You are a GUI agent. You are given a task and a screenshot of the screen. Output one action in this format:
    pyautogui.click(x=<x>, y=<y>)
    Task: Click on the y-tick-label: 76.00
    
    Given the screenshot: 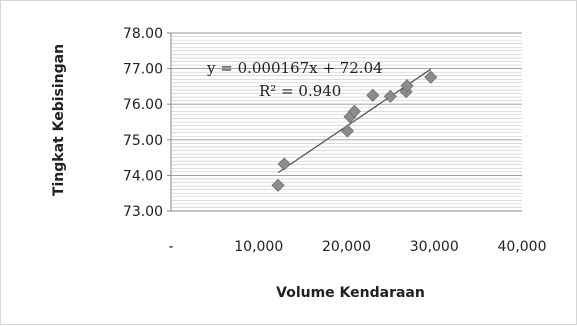 What is the action you would take?
    pyautogui.click(x=143, y=105)
    